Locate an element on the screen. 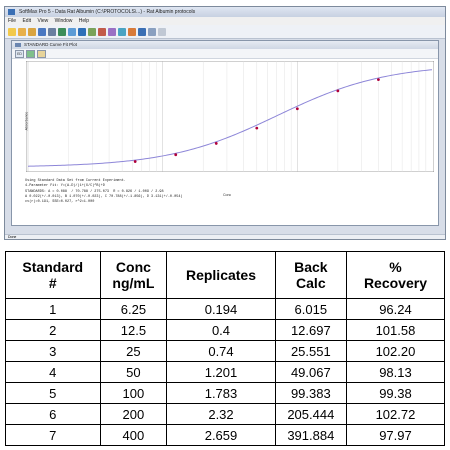 The image size is (450, 450). cell-conc: 400 is located at coordinates (133, 435).